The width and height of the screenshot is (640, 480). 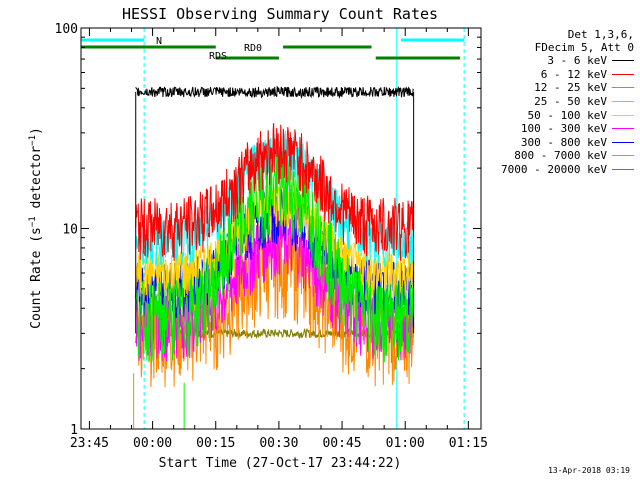 I want to click on legend-item: 7000 - 20000 keV, so click(x=559, y=170).